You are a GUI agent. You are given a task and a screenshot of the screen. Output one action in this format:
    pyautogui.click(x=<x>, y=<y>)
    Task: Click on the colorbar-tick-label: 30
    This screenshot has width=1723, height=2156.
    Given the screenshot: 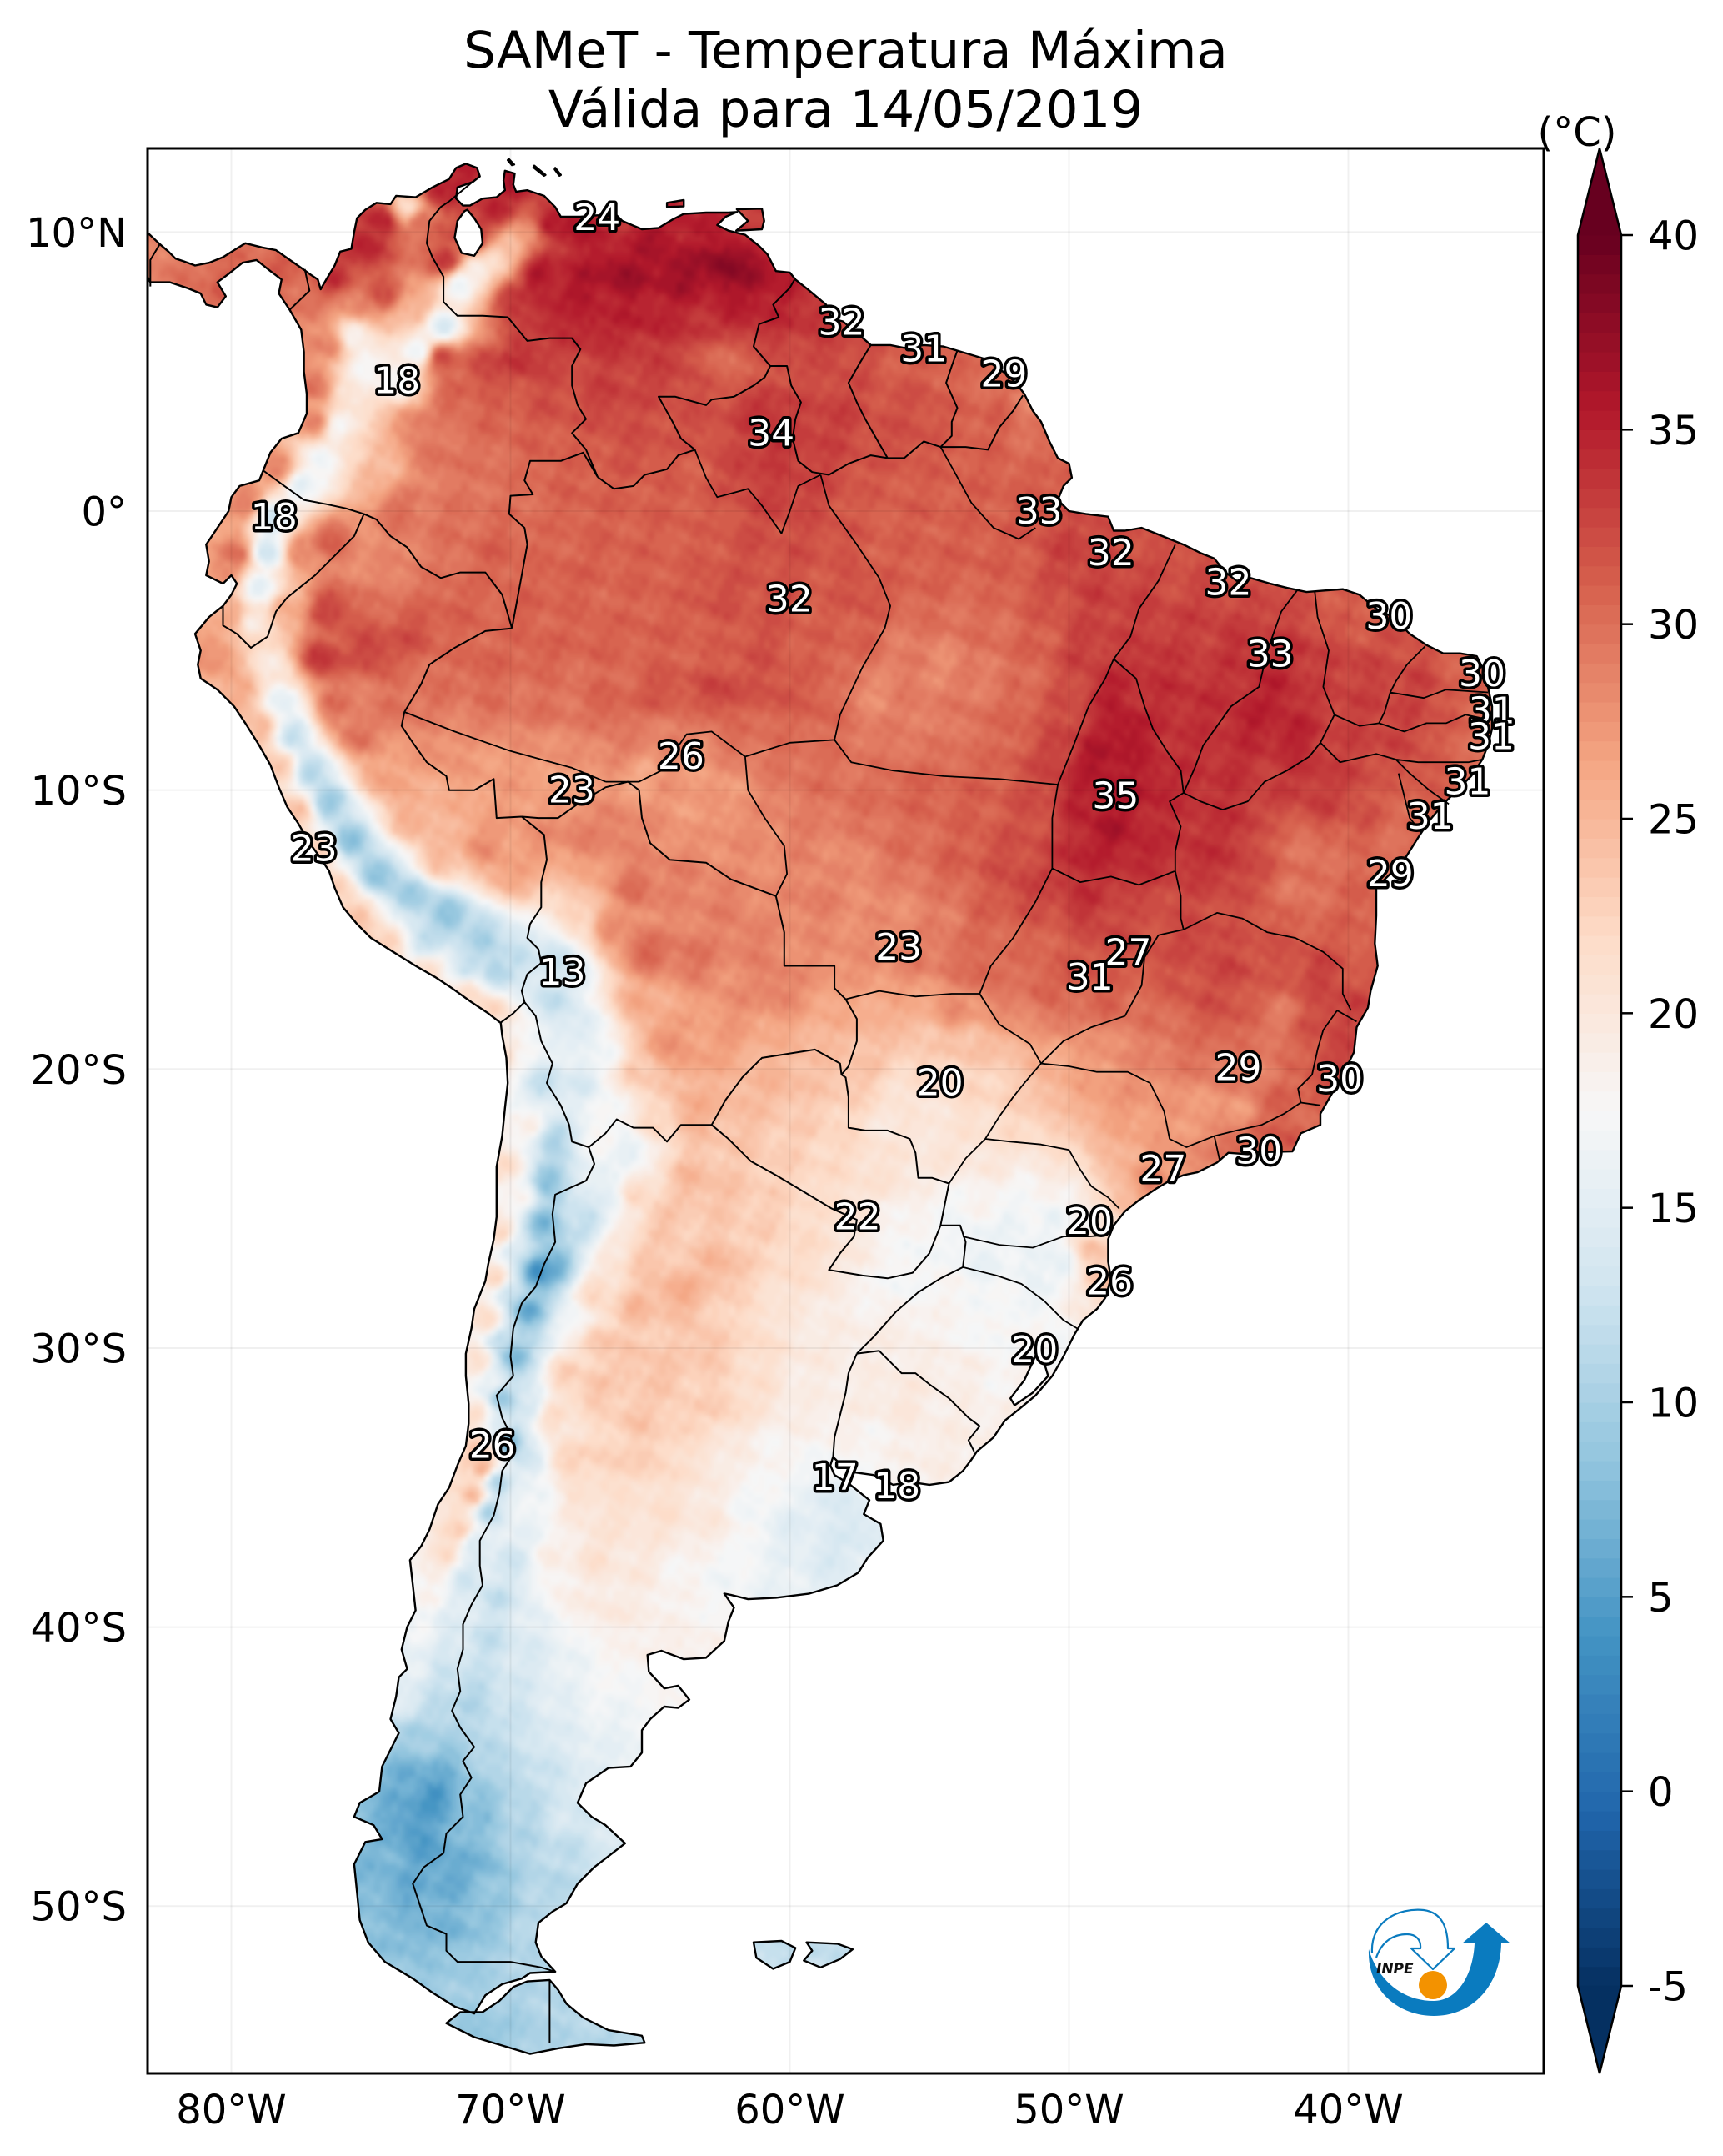 What is the action you would take?
    pyautogui.click(x=1674, y=625)
    